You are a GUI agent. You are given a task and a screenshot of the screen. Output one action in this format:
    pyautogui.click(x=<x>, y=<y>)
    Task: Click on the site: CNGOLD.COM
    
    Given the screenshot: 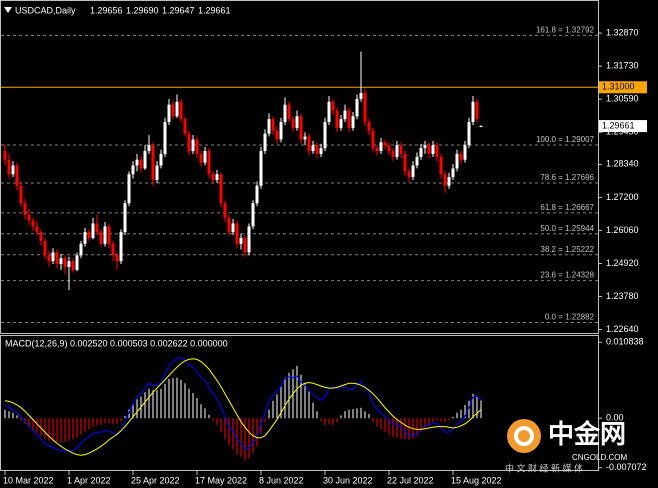 What is the action you would take?
    pyautogui.click(x=599, y=457)
    